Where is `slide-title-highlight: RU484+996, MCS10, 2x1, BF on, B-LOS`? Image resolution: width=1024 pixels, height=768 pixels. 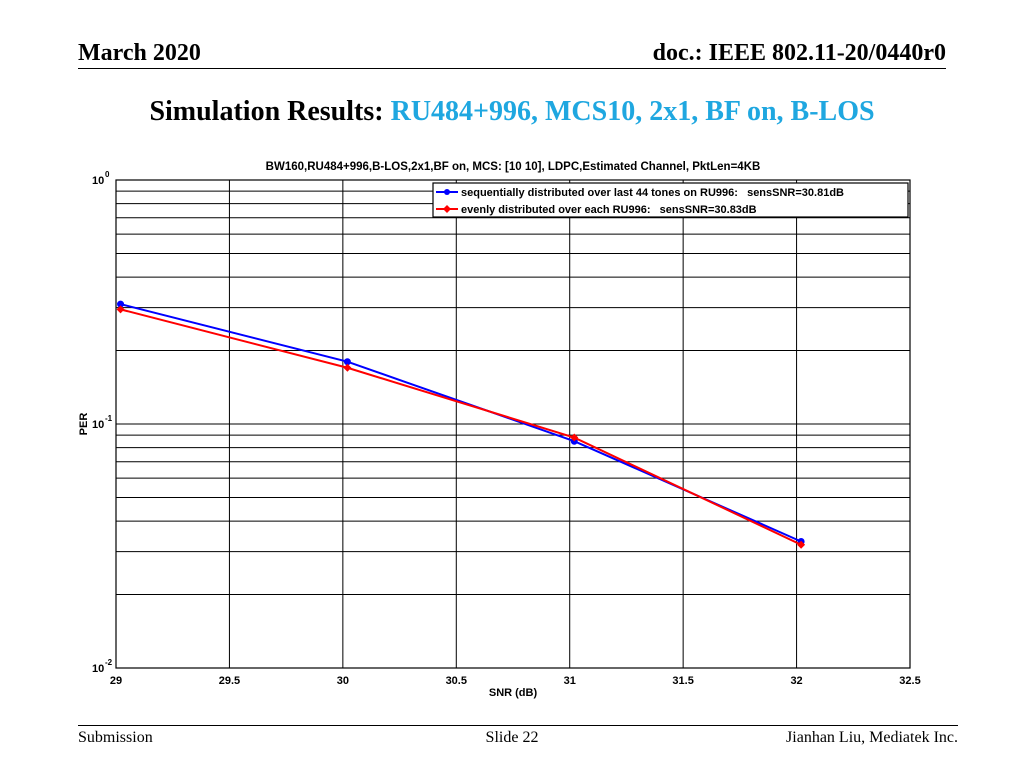
slide-title-highlight: RU484+996, MCS10, 2x1, BF on, B-LOS is located at coordinates (632, 111).